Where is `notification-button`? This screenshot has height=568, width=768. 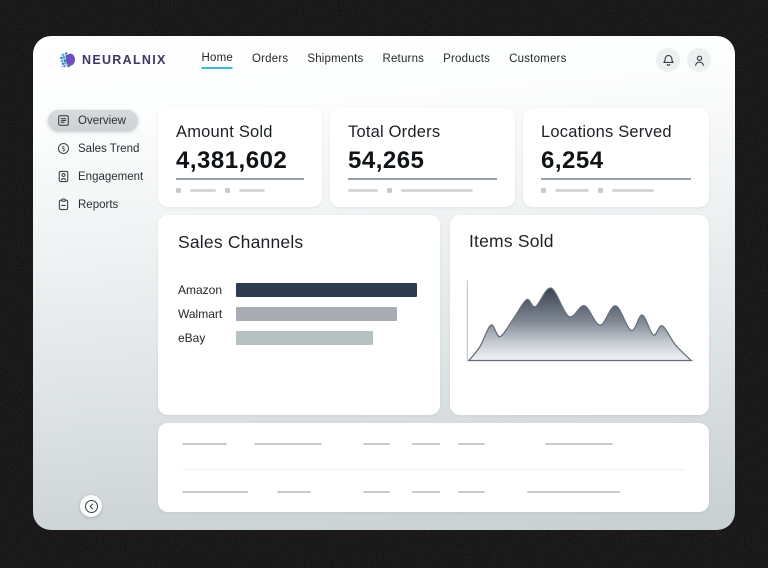 notification-button is located at coordinates (668, 60).